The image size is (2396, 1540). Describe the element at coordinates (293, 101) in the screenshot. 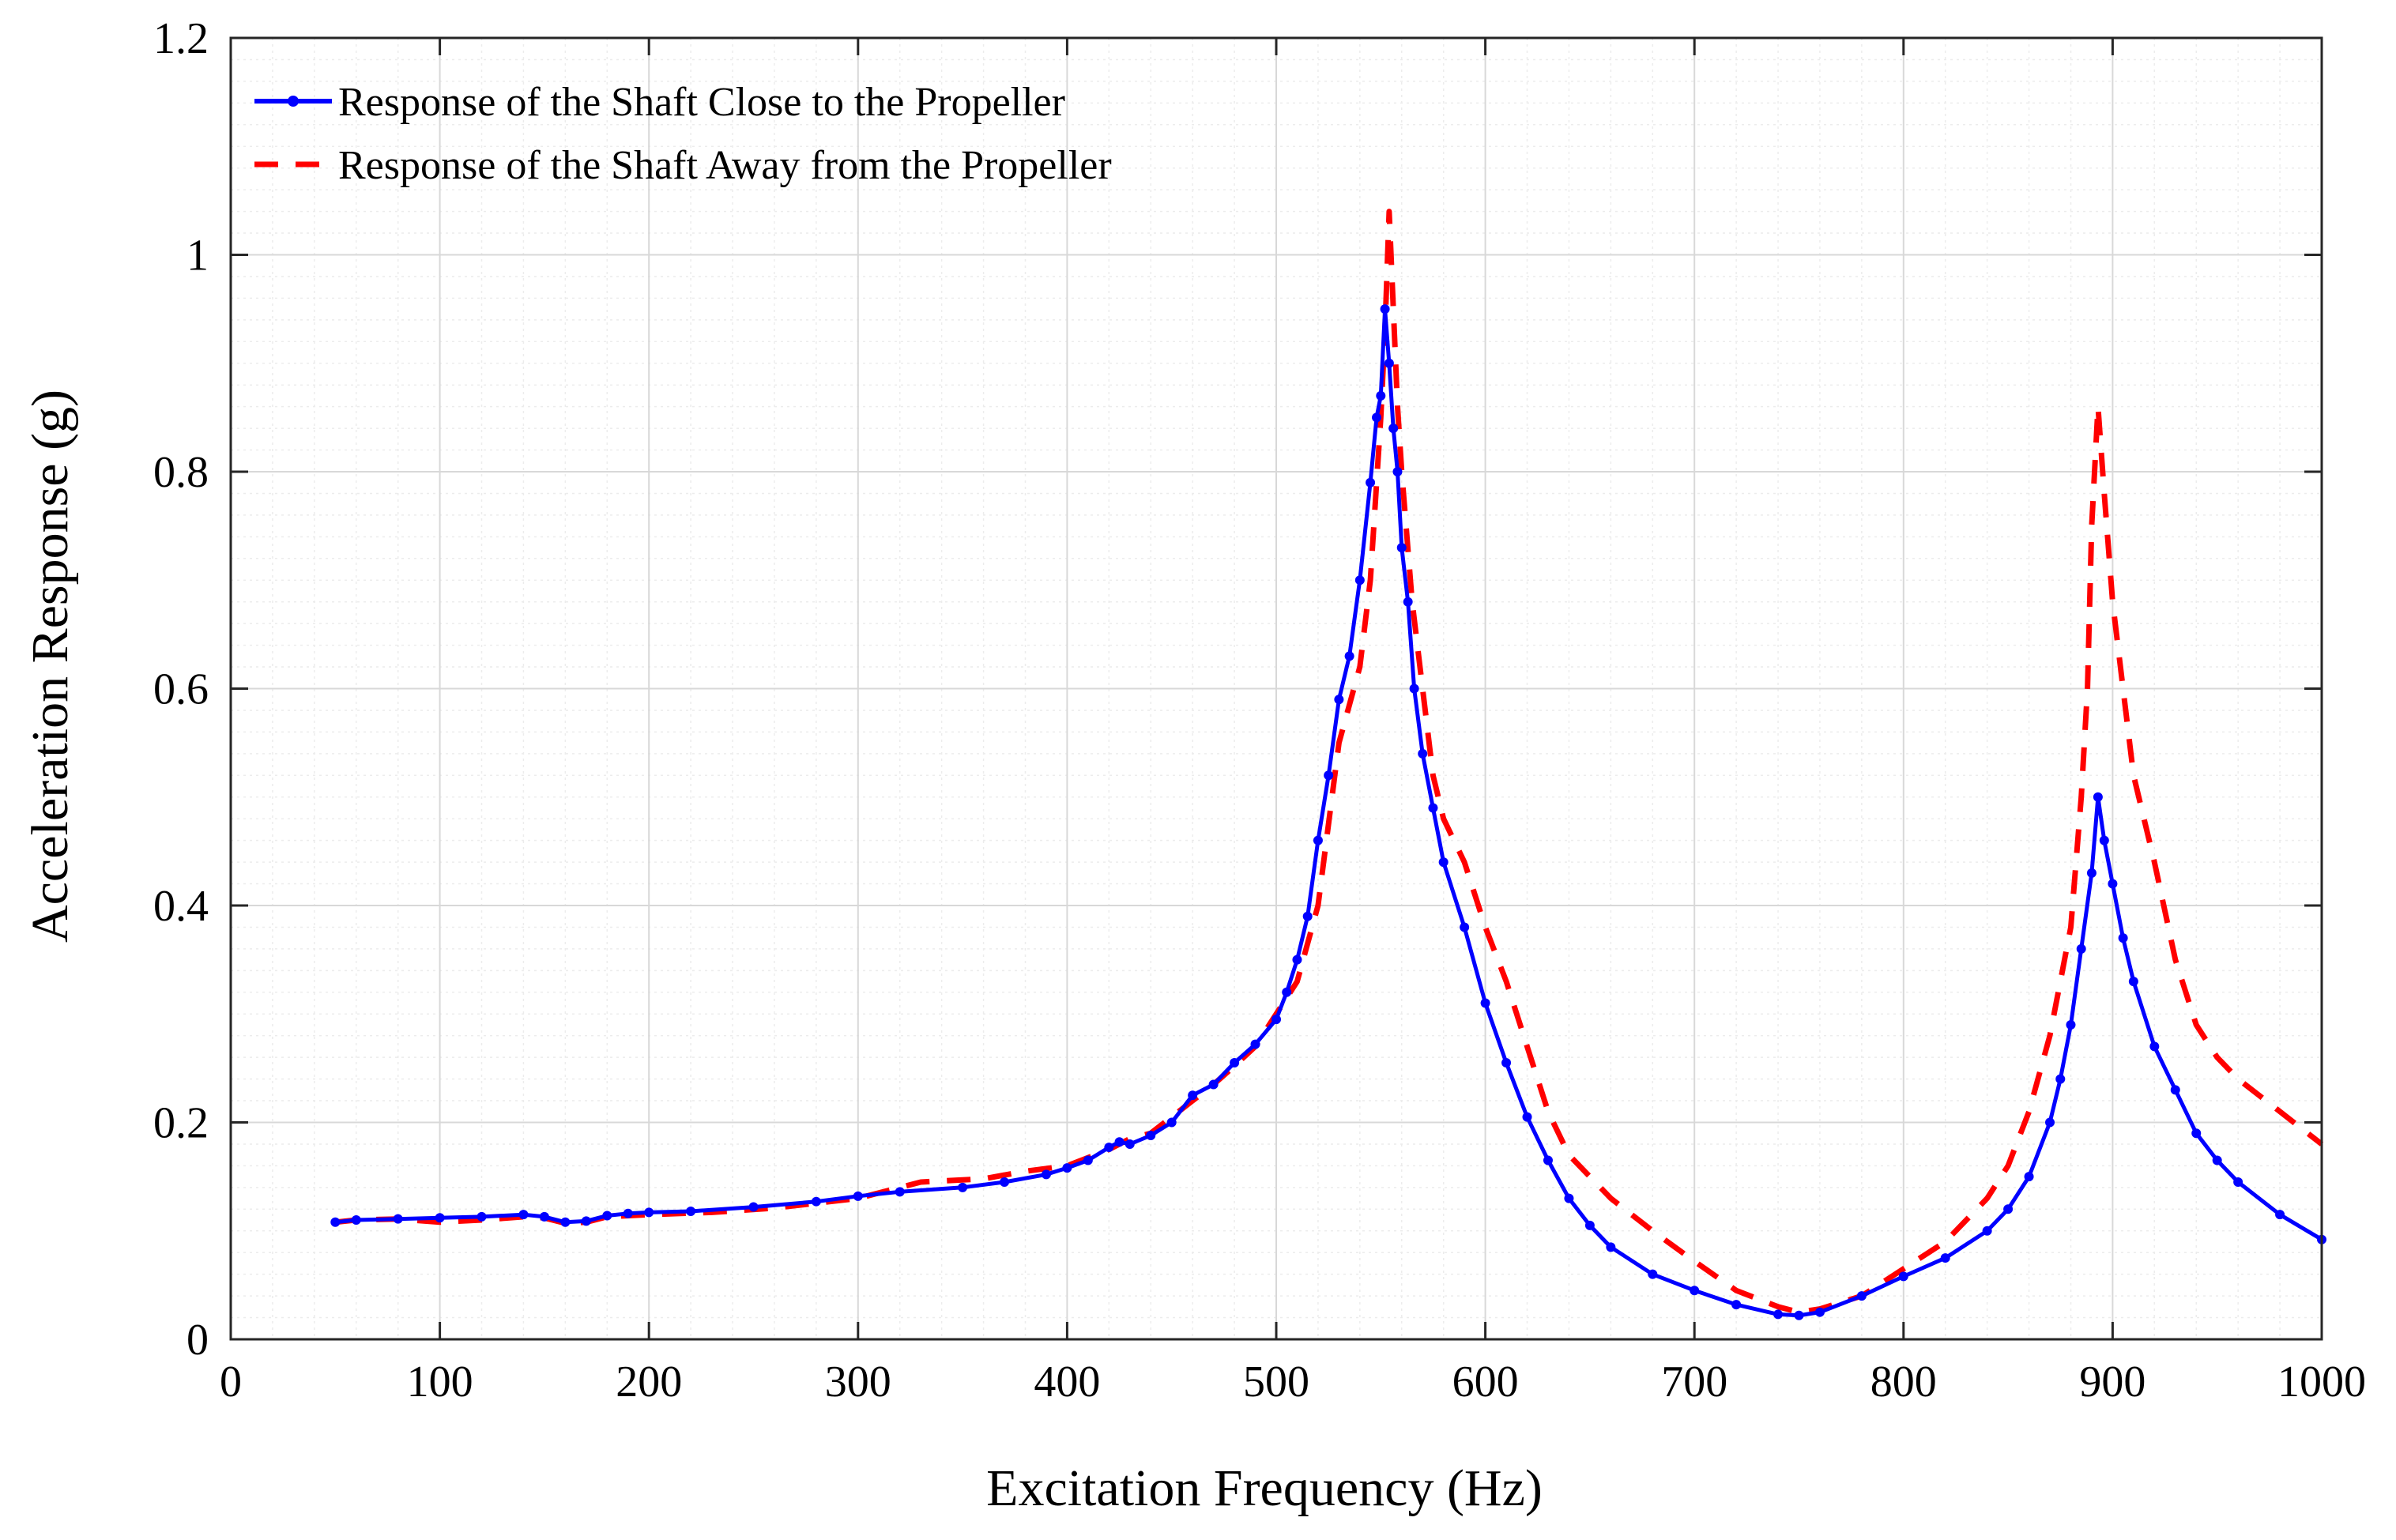

I see `legend-marker-close` at that location.